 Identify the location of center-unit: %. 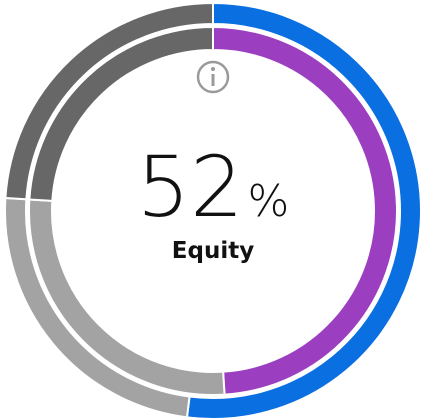
(269, 201).